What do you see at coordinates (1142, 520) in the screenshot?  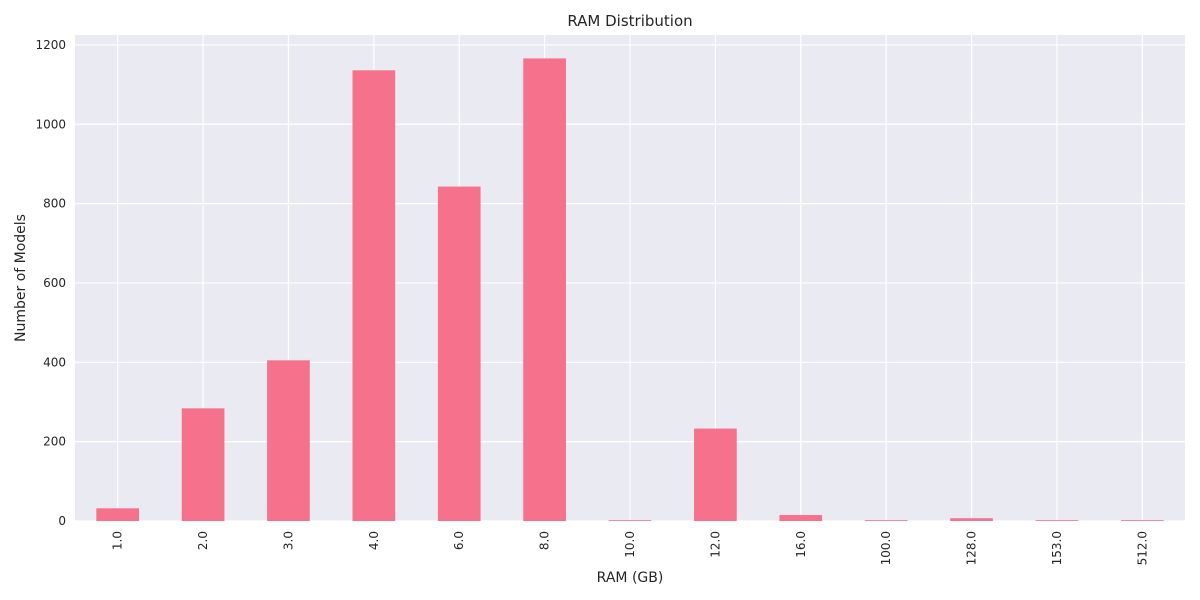 I see `bar-512.0` at bounding box center [1142, 520].